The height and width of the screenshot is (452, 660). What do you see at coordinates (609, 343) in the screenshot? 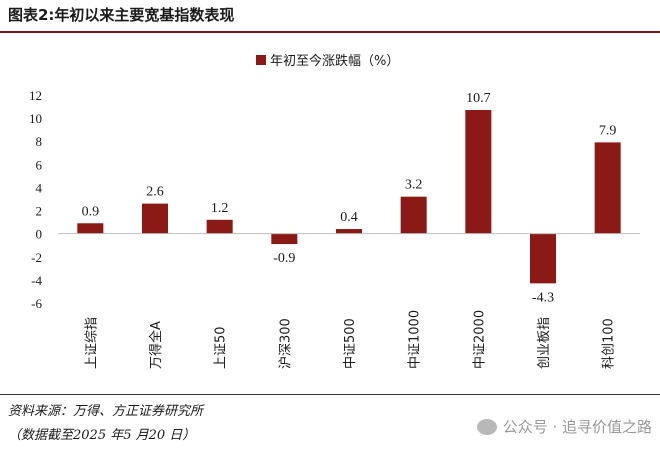
I see `x-tick-label: 科创100` at bounding box center [609, 343].